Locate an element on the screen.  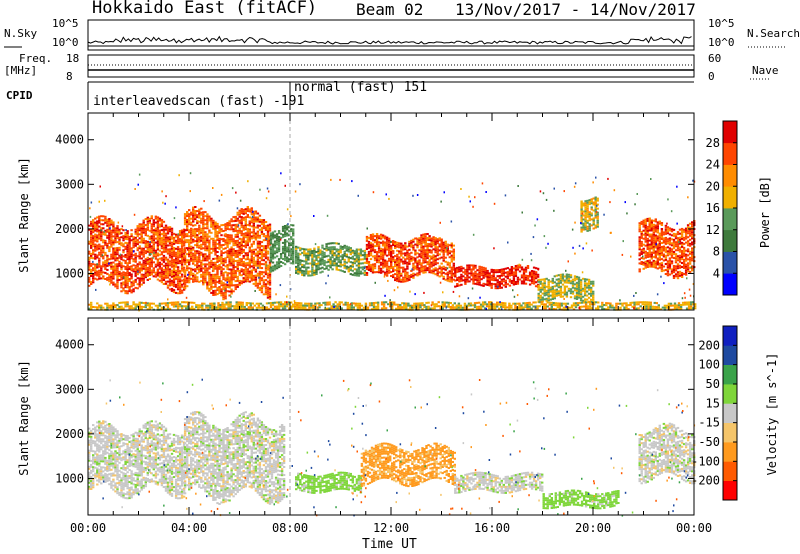
freq-unit-label: [MHz] is located at coordinates (21, 70).